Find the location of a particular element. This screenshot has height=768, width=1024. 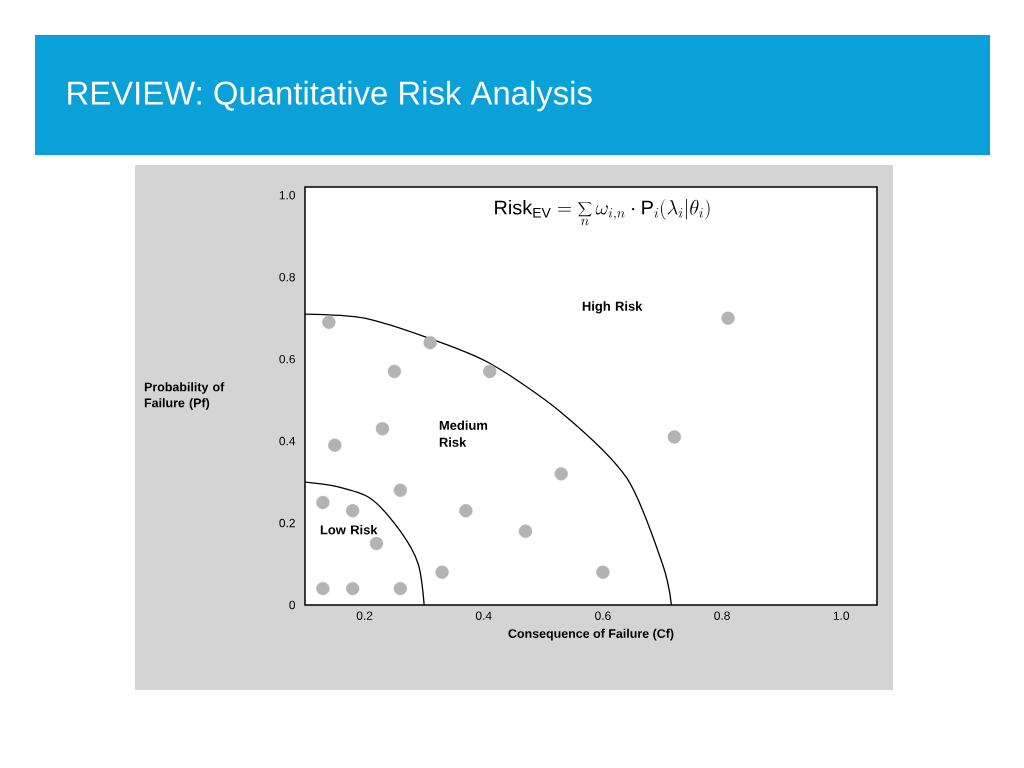

y-tick-label: 0.4 is located at coordinates (287, 441).